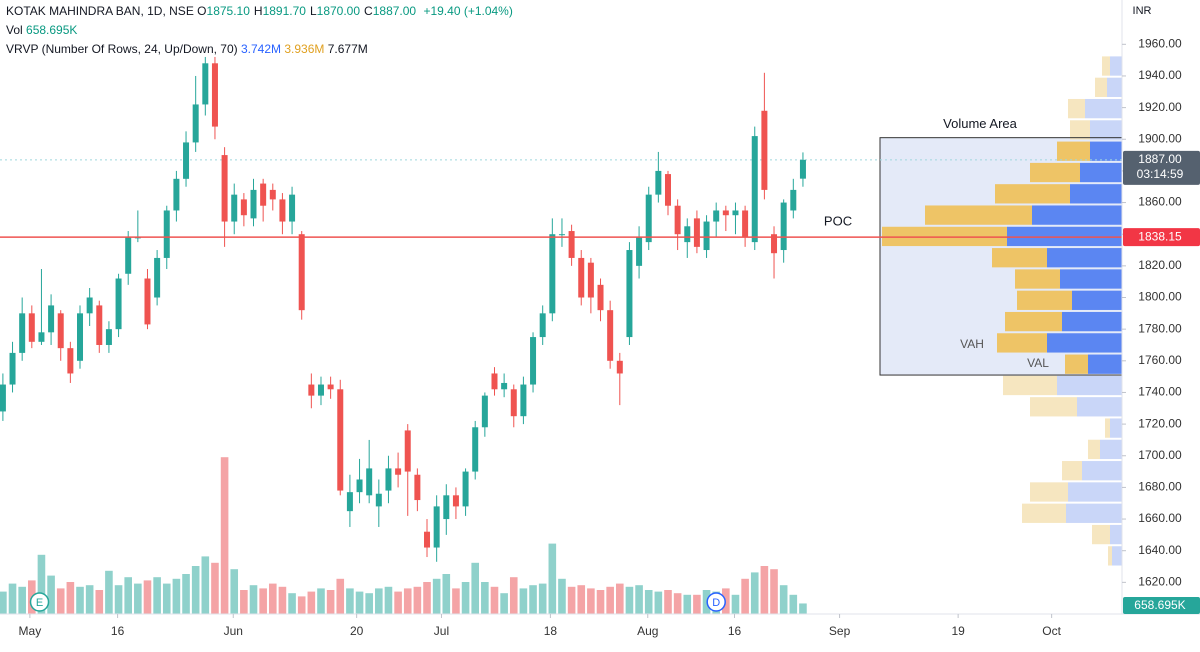 Image resolution: width=1200 pixels, height=652 pixels. Describe the element at coordinates (1160, 487) in the screenshot. I see `y-tick-label: 1680.00` at that location.